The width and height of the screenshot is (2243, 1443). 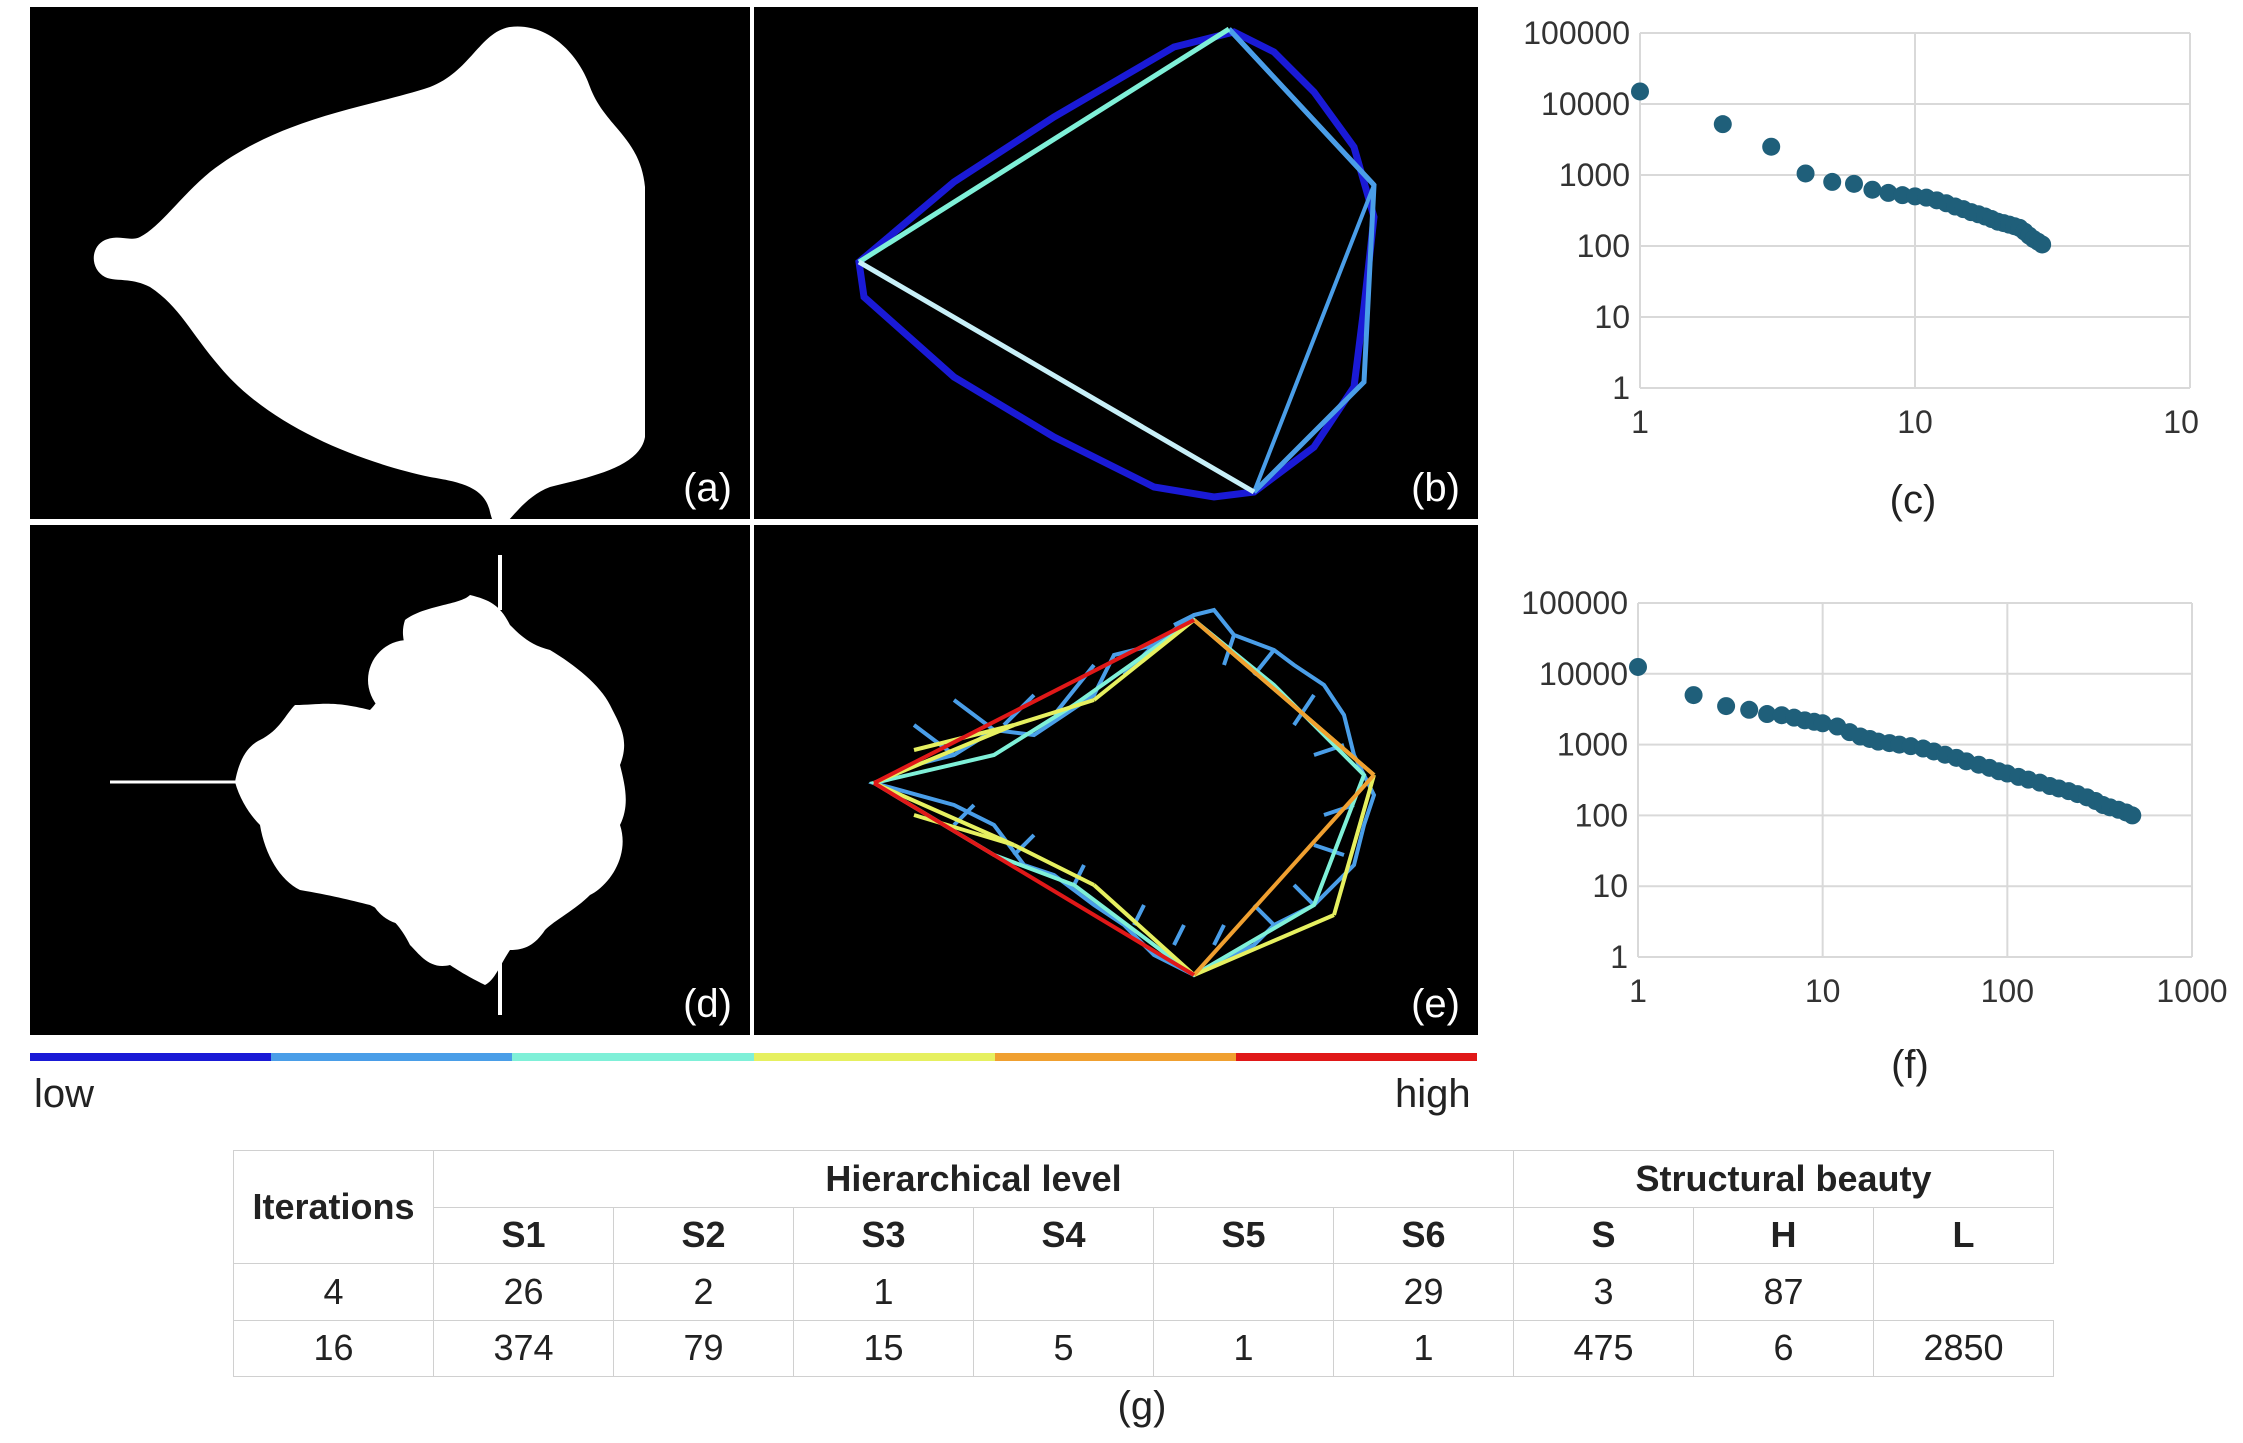 What do you see at coordinates (883, 1348) in the screenshot?
I see `table-cell: 15` at bounding box center [883, 1348].